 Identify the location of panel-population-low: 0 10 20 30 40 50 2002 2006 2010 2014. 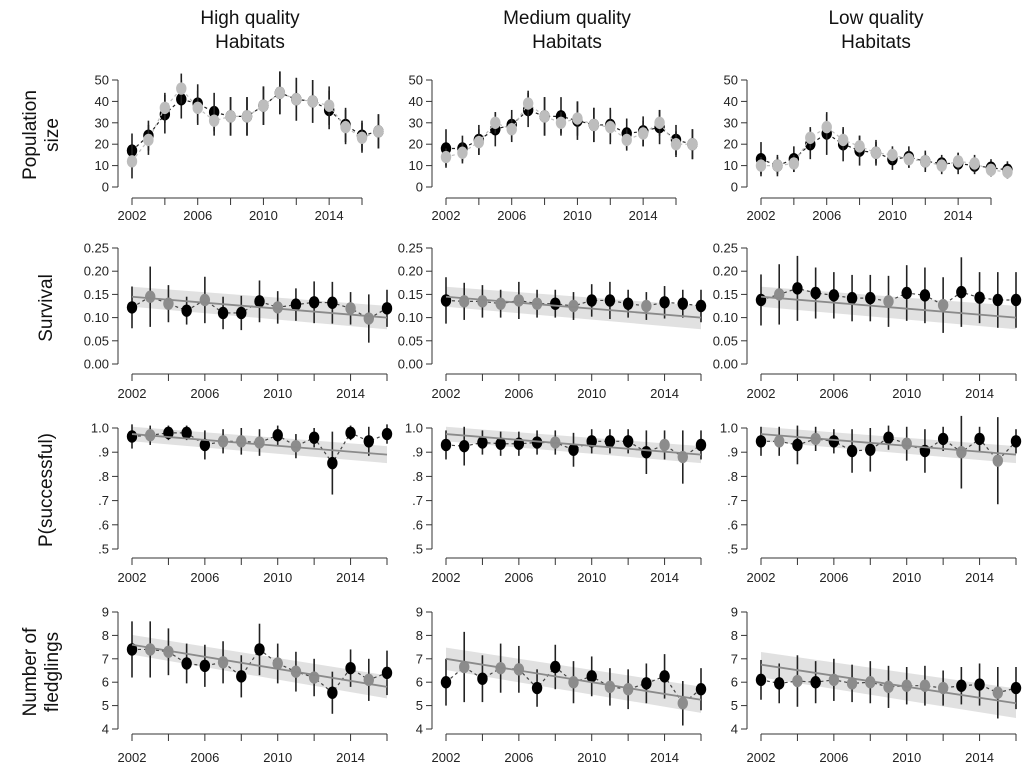
(868, 148).